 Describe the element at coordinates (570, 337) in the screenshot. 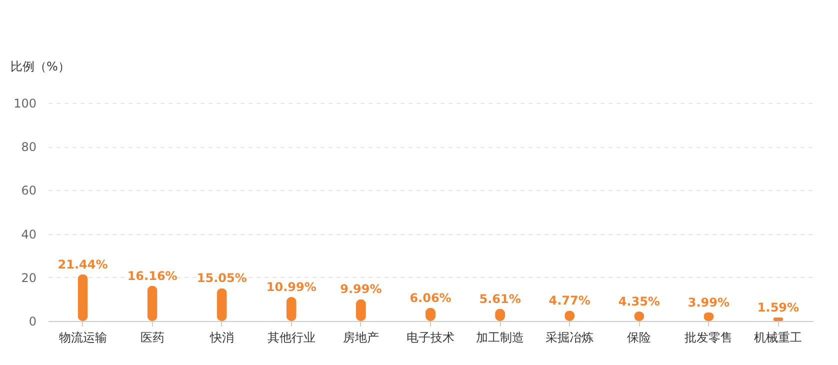

I see `x-tick-label: 采掘冶炼` at that location.